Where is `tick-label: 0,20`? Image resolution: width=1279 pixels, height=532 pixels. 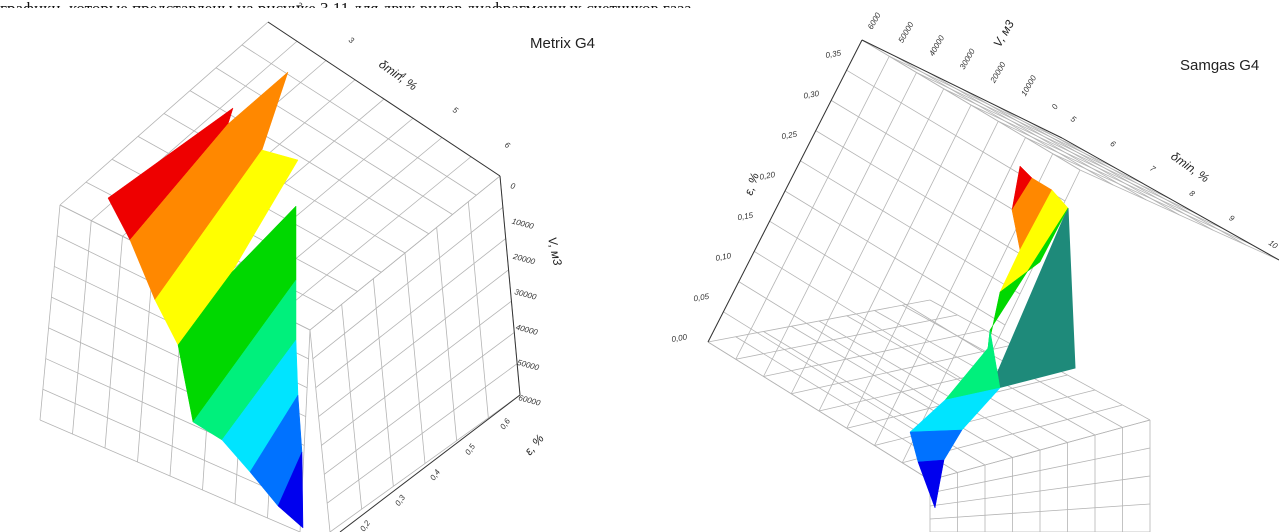 tick-label: 0,20 is located at coordinates (767, 176).